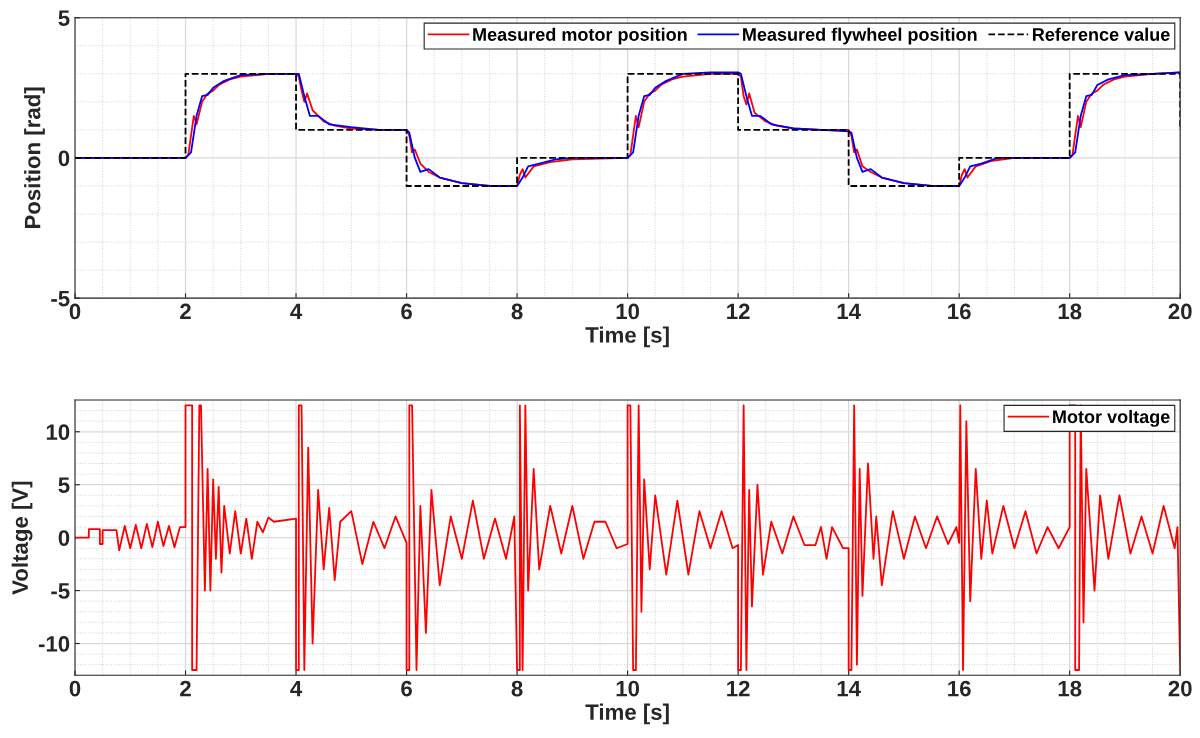 Image resolution: width=1200 pixels, height=738 pixels. Describe the element at coordinates (22, 538) in the screenshot. I see `y-axis-title: Voltage [V]` at that location.